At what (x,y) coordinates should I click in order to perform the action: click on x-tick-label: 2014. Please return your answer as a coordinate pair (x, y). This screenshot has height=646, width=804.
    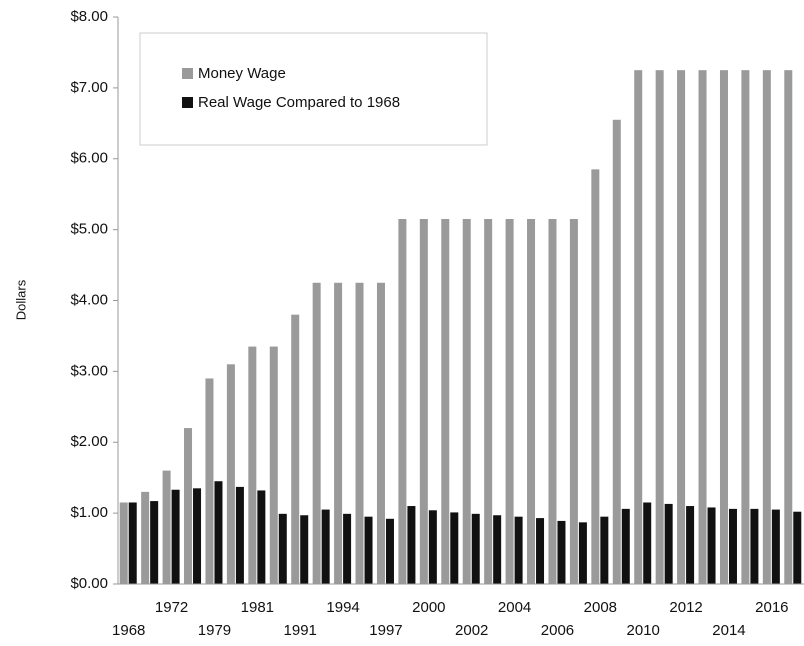
    Looking at the image, I should click on (728, 630).